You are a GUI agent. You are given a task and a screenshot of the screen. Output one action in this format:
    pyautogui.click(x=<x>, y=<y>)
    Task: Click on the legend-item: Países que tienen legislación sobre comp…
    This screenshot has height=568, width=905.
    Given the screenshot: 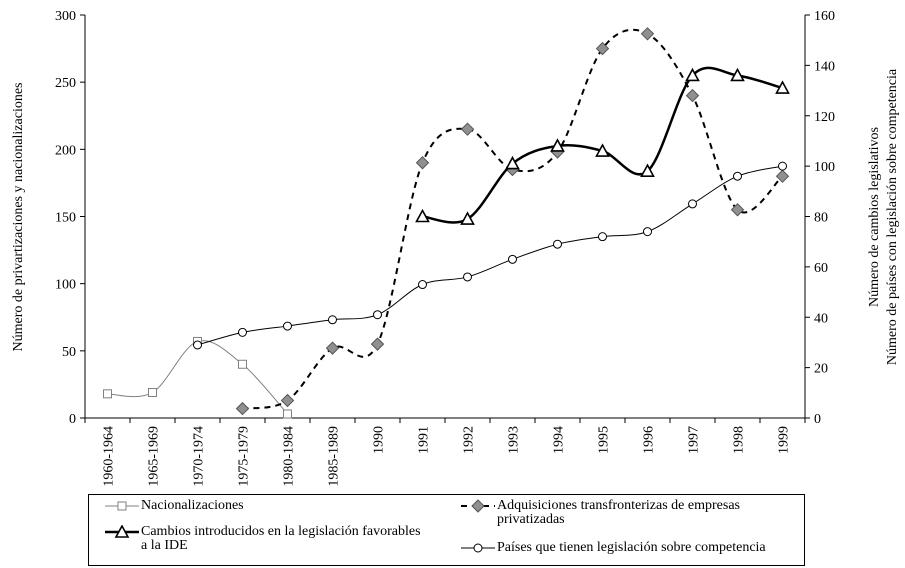 What is the action you would take?
    pyautogui.click(x=643, y=548)
    